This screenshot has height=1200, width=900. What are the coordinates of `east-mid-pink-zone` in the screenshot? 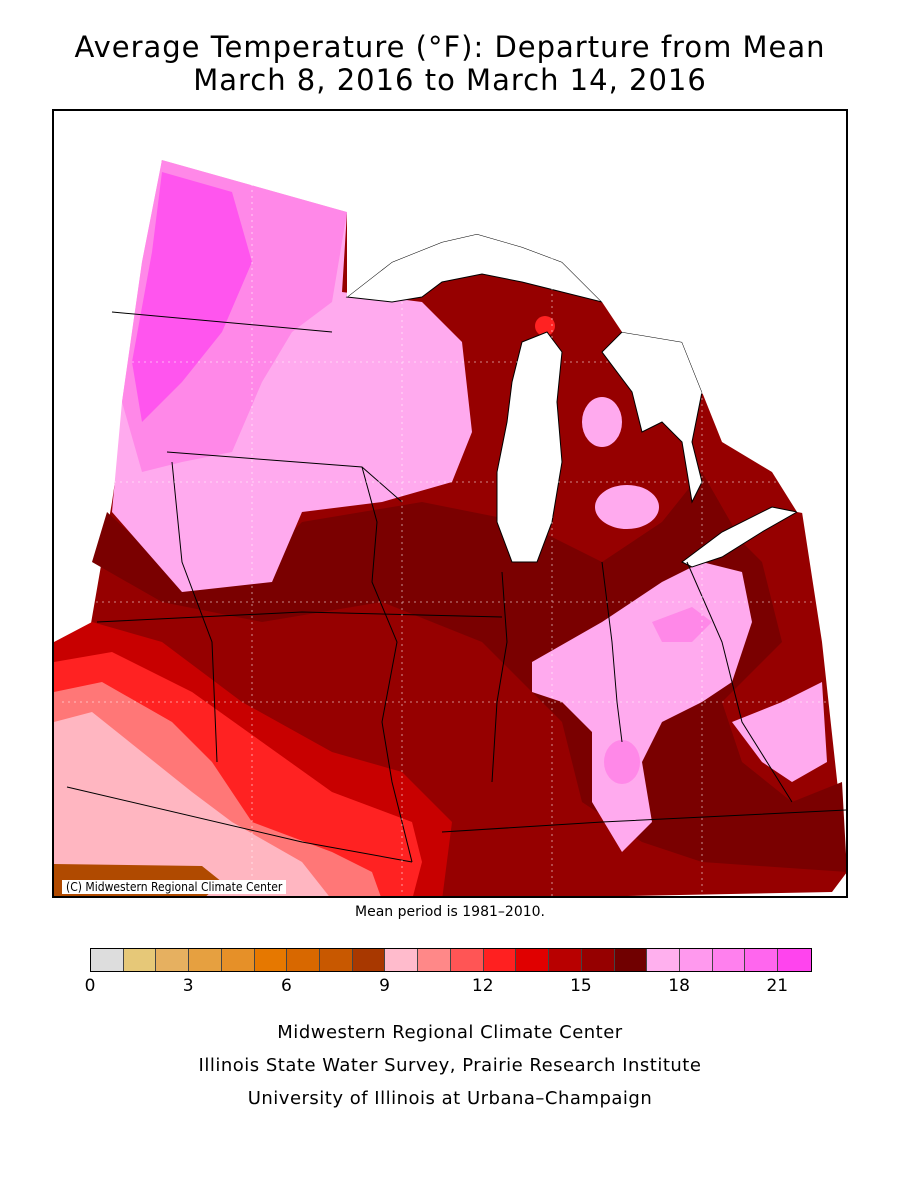 It's located at (682, 624).